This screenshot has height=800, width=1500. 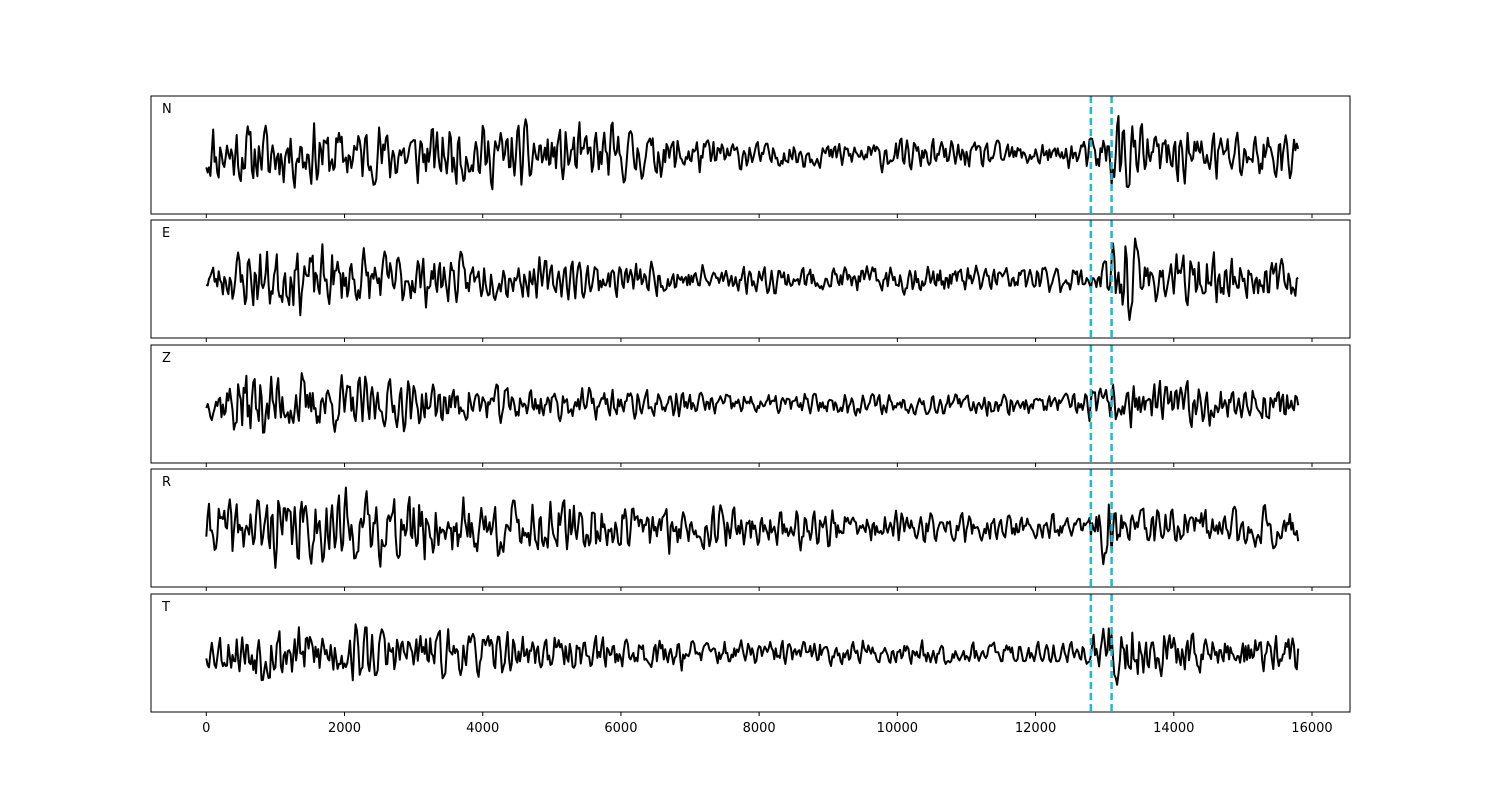 I want to click on panel-label-e: E, so click(x=166, y=233).